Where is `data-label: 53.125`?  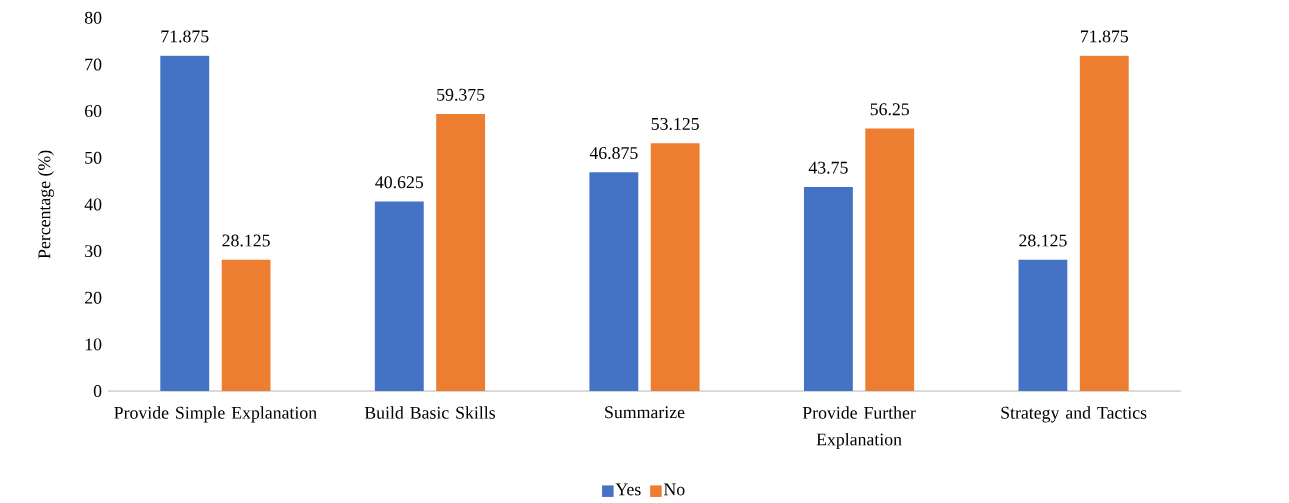
data-label: 53.125 is located at coordinates (675, 123).